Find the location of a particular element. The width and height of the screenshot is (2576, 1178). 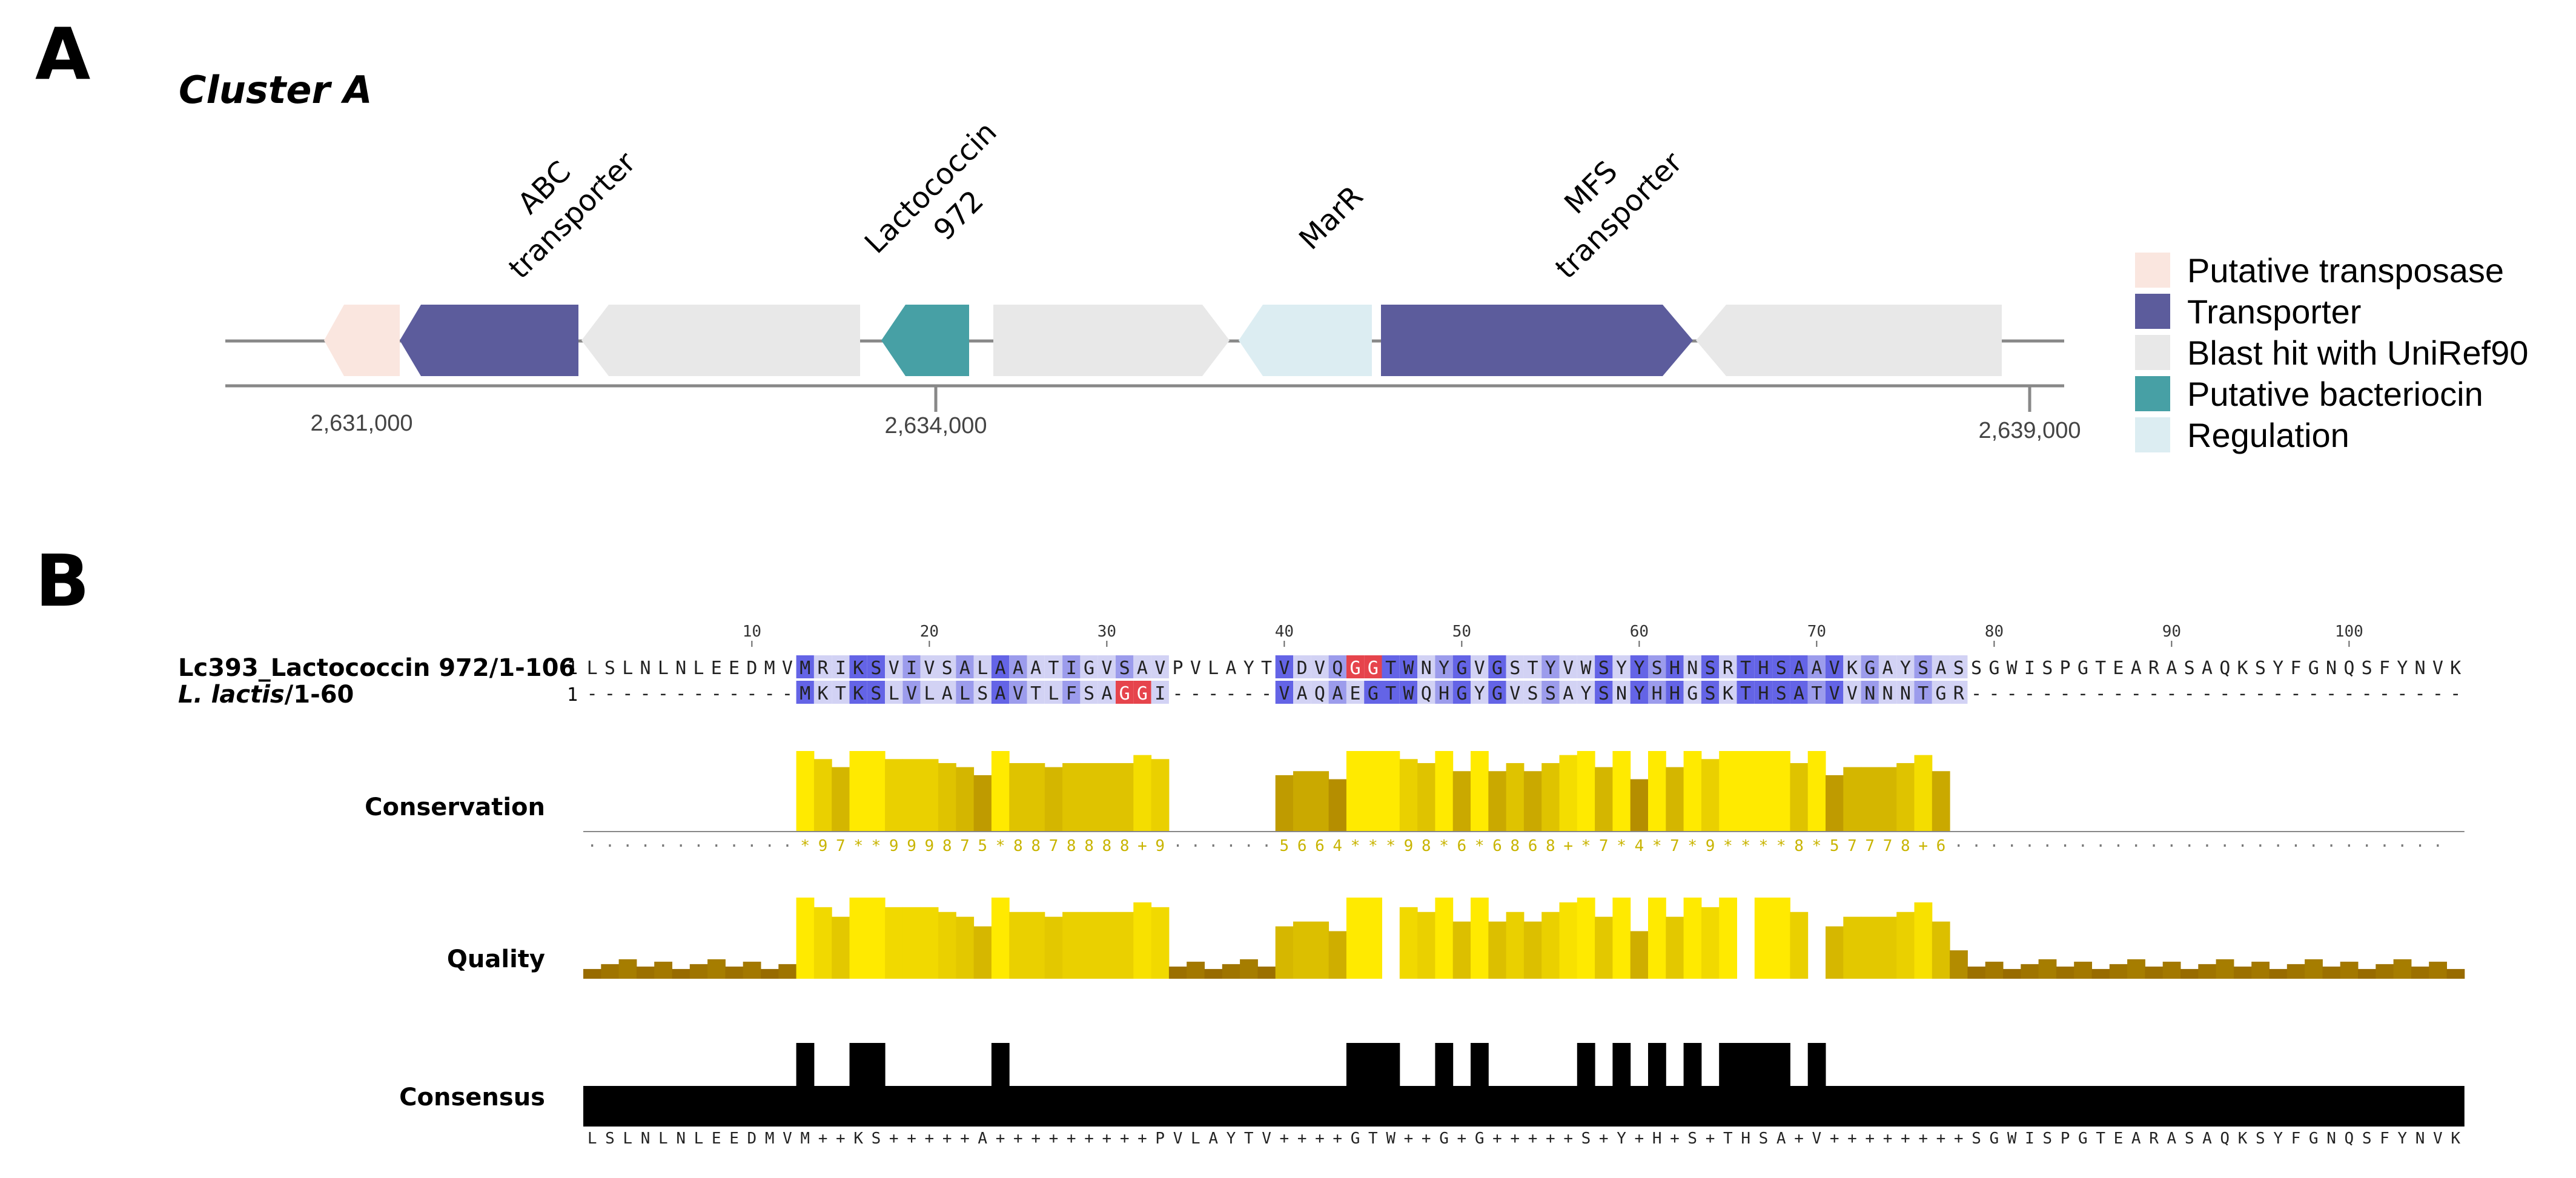

residue: R is located at coordinates (1728, 668).